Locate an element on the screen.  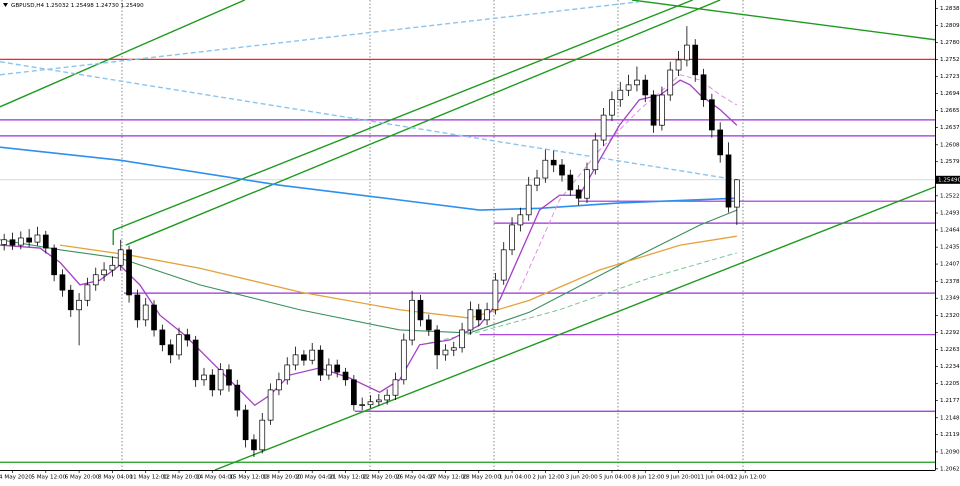
x-tick-label: 12 Jun 12:00 is located at coordinates (748, 478).